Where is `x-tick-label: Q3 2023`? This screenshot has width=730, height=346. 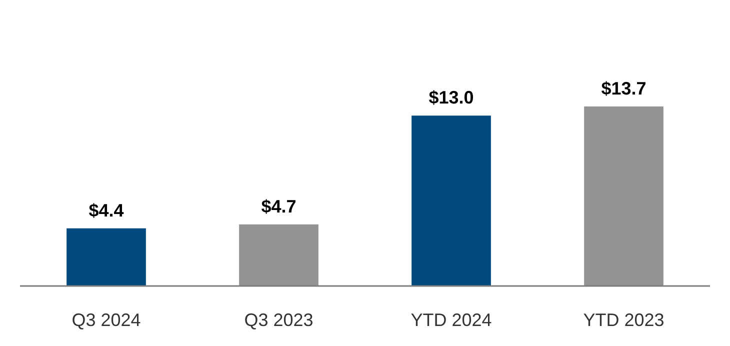 x-tick-label: Q3 2023 is located at coordinates (279, 320).